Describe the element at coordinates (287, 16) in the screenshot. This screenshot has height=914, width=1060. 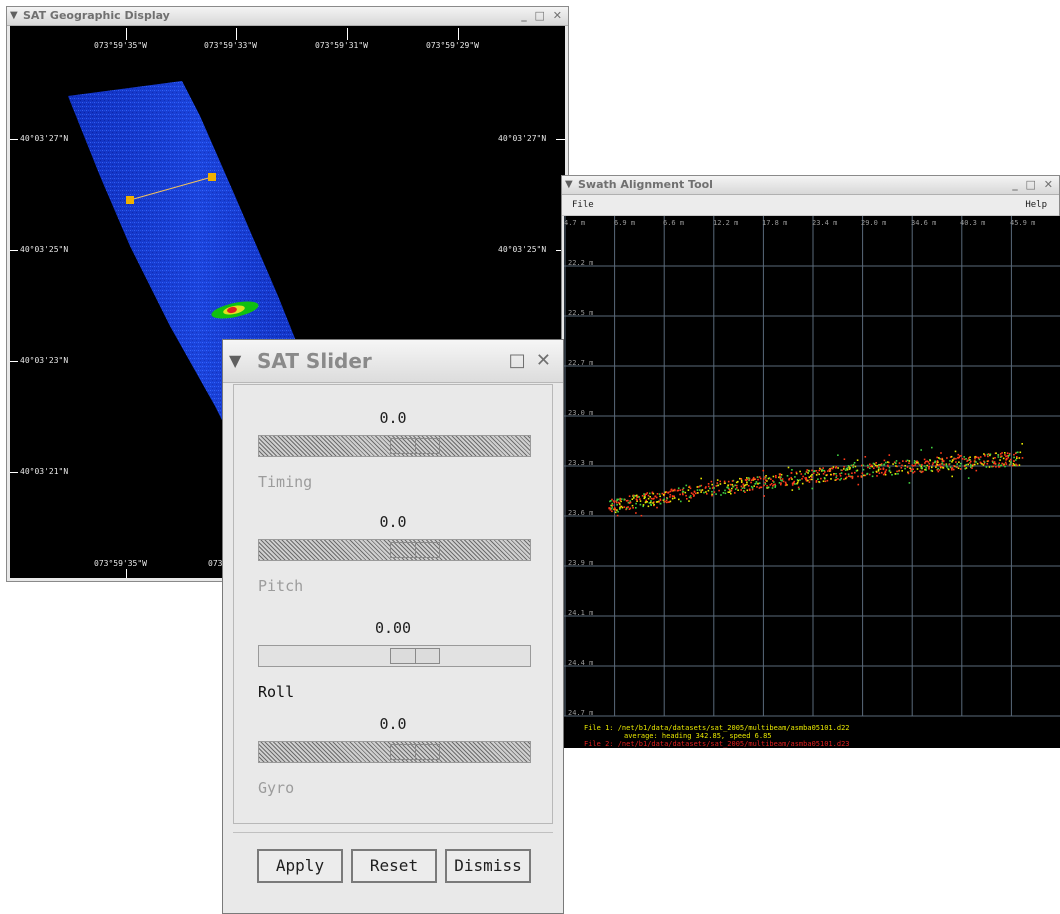
I see `geographic-display-titlebar: ▼ SAT Geographic Display _ □ ✕` at that location.